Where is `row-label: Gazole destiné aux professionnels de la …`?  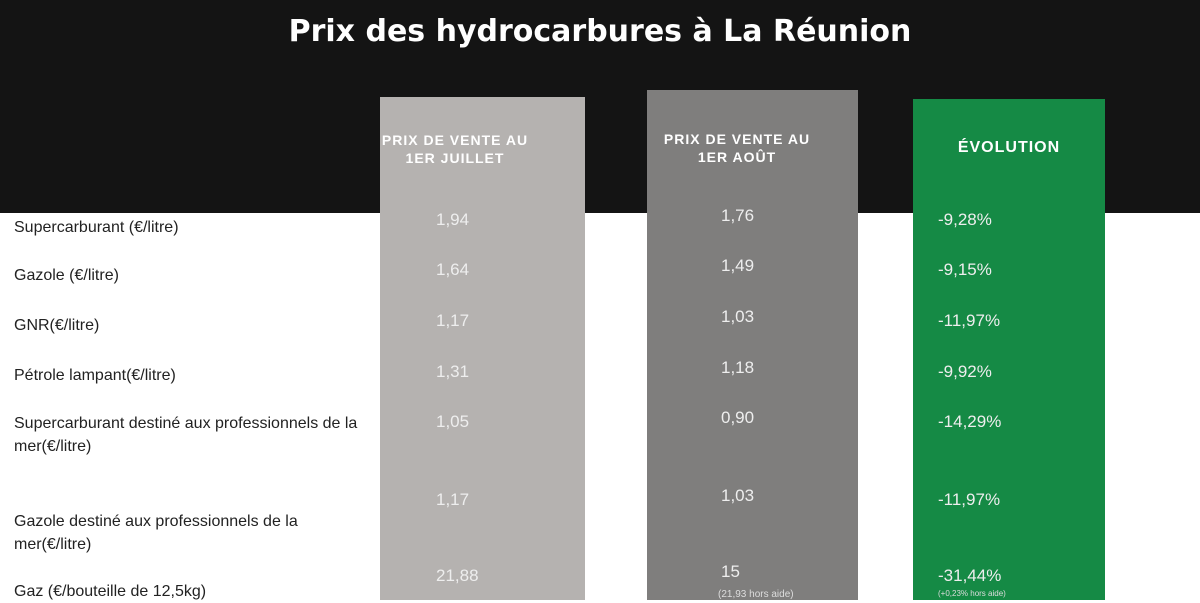
row-label: Gazole destiné aux professionnels de la … is located at coordinates (156, 533).